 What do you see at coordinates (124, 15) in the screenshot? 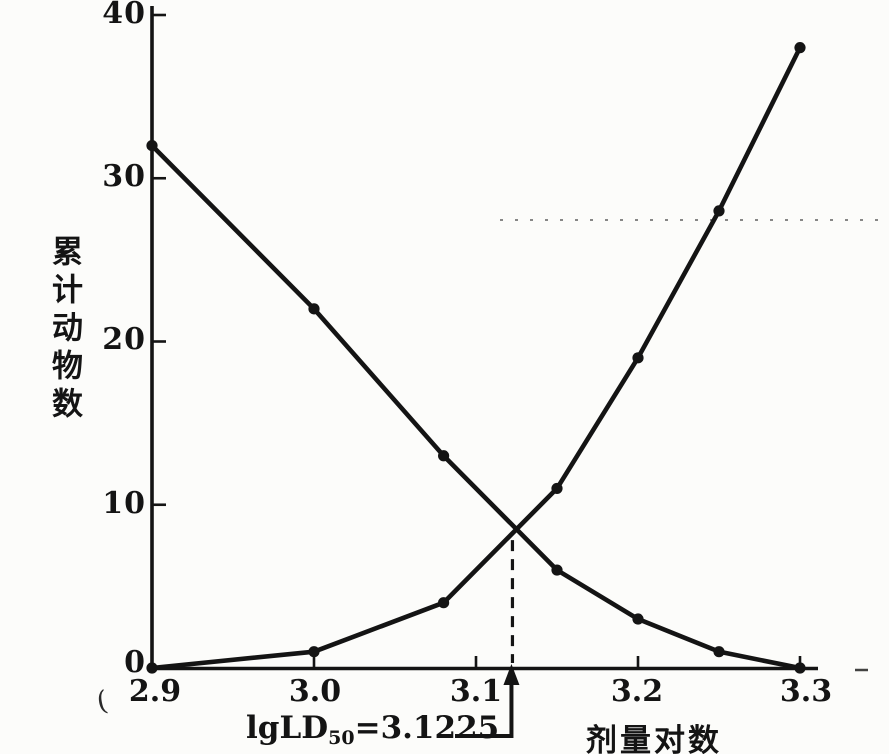
I see `y-tick-40: 40` at bounding box center [124, 15].